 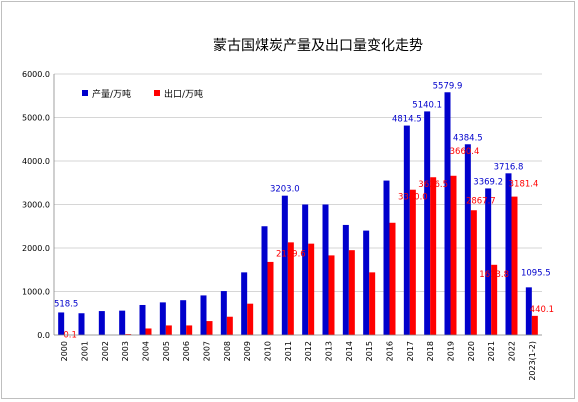 I want to click on x-tick-label: 2021, so click(x=491, y=351).